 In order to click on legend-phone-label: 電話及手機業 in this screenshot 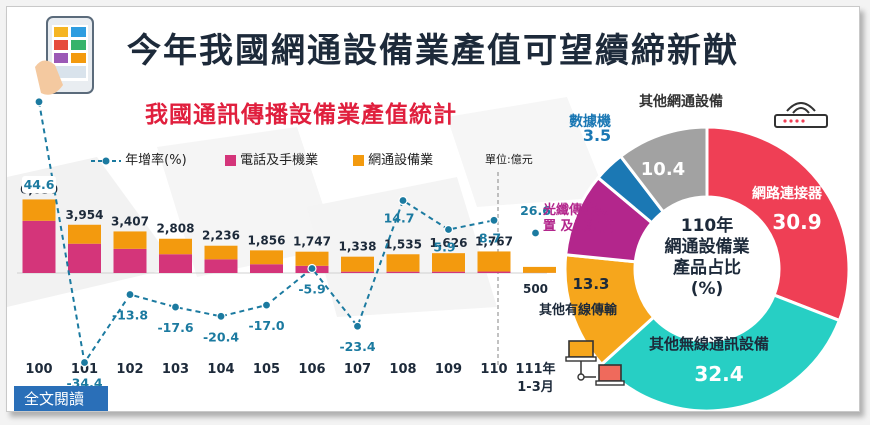, I will do `click(279, 160)`.